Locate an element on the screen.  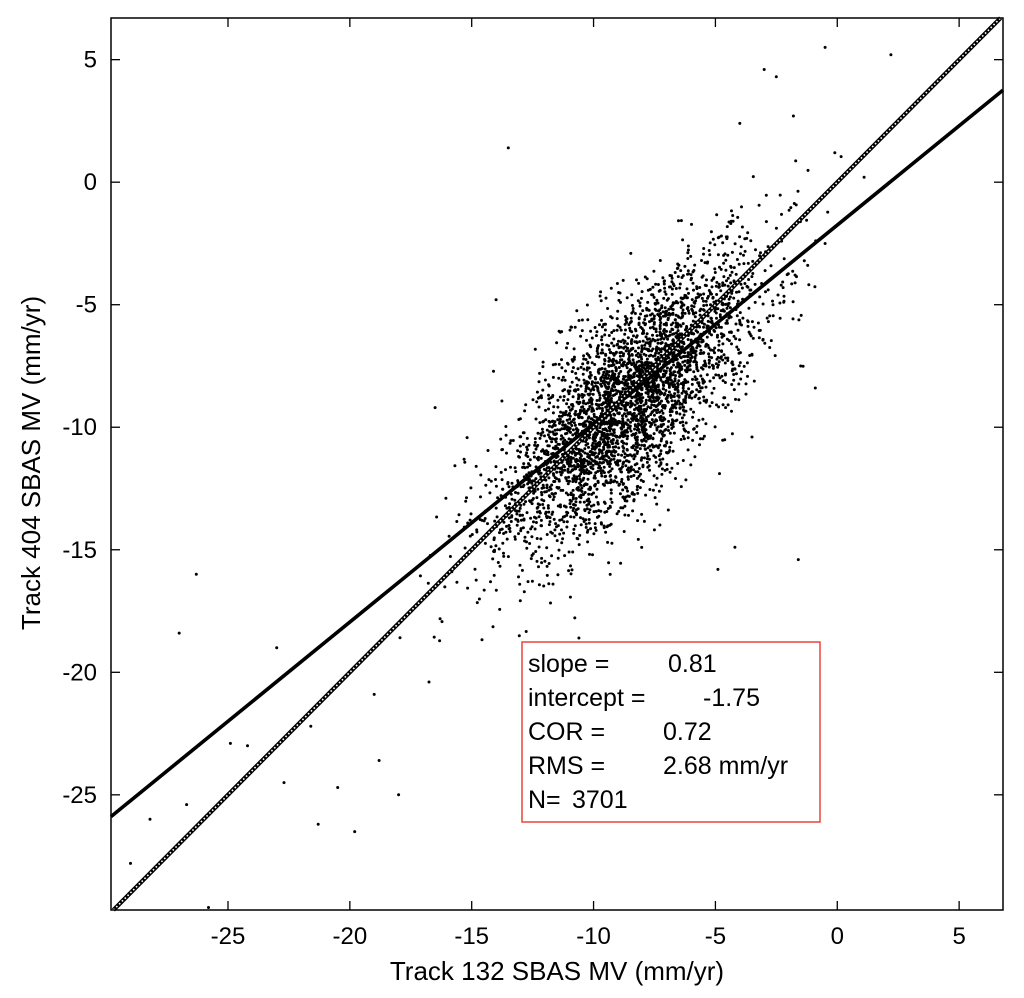
x-axis-title: Track 132 SBAS MV (mm/yr) is located at coordinates (557, 971).